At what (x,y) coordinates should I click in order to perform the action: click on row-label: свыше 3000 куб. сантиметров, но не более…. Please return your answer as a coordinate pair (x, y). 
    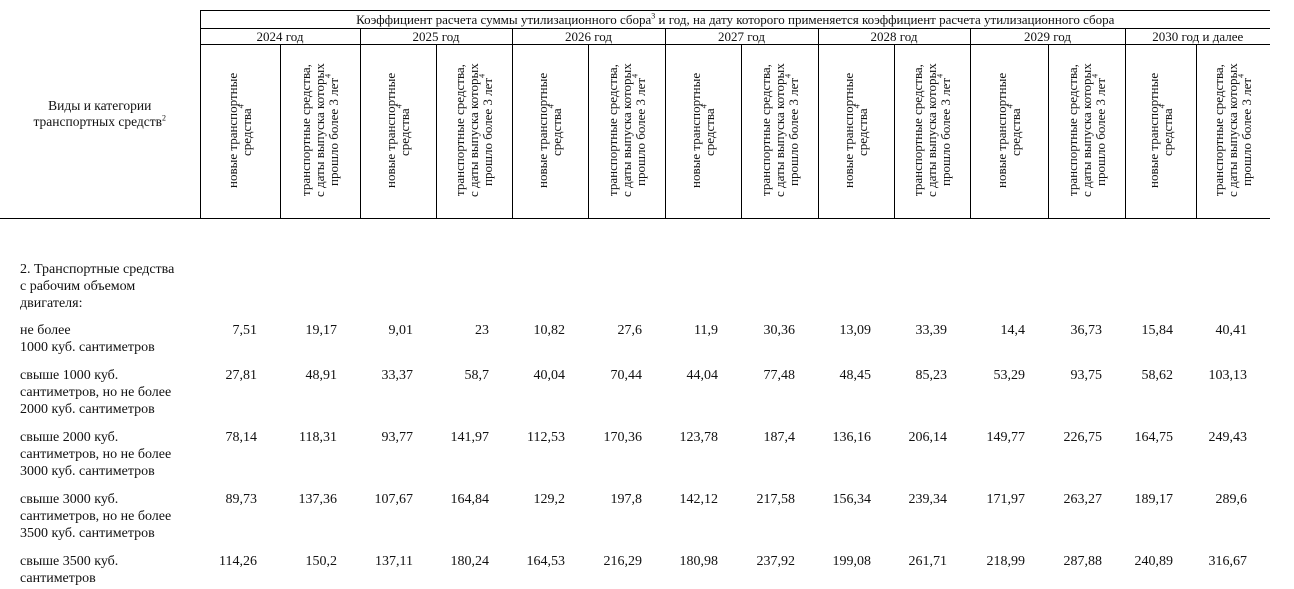
    Looking at the image, I should click on (96, 516).